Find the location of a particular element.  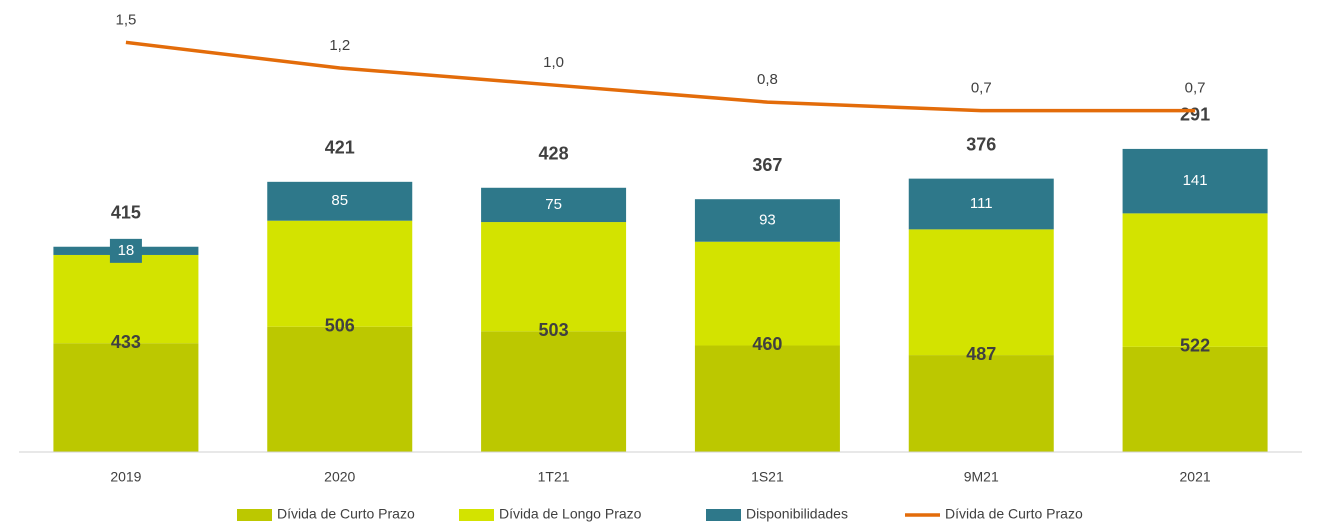

top-label: 421 is located at coordinates (340, 148).